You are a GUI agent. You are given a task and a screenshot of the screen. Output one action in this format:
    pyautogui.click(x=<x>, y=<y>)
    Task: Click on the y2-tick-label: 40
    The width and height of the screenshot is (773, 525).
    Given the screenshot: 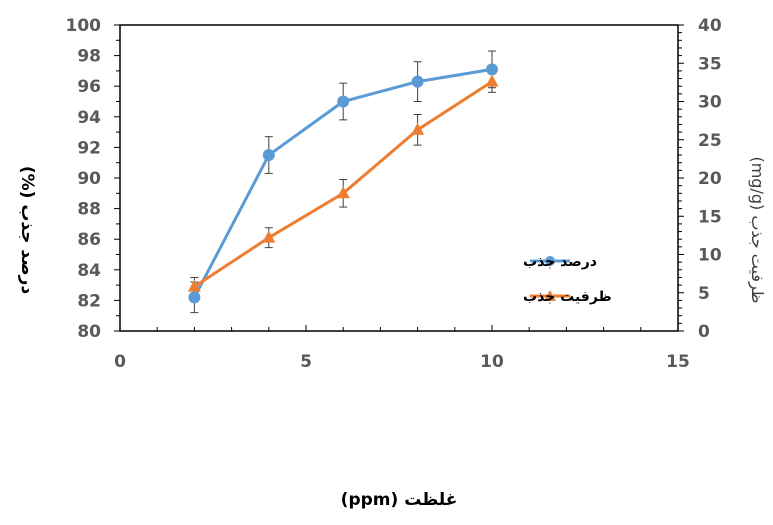 What is the action you would take?
    pyautogui.click(x=710, y=26)
    